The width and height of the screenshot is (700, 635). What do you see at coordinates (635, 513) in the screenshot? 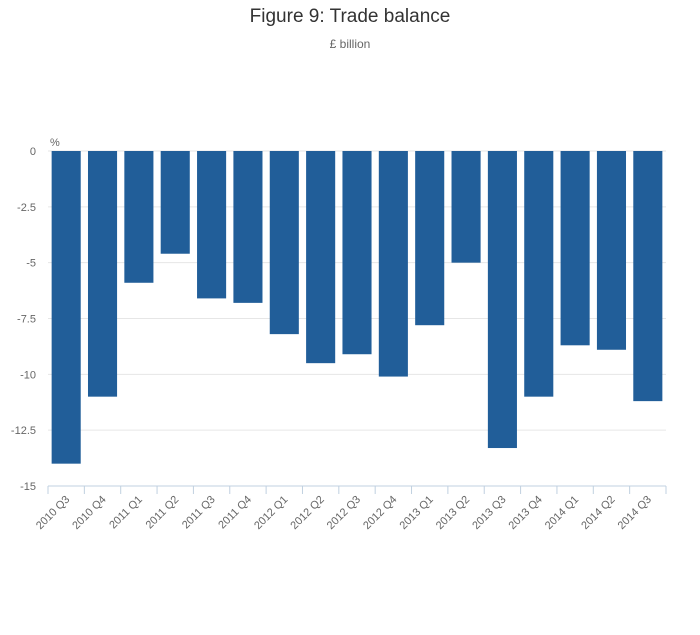
I see `x-tick-label: 2014 Q3` at bounding box center [635, 513].